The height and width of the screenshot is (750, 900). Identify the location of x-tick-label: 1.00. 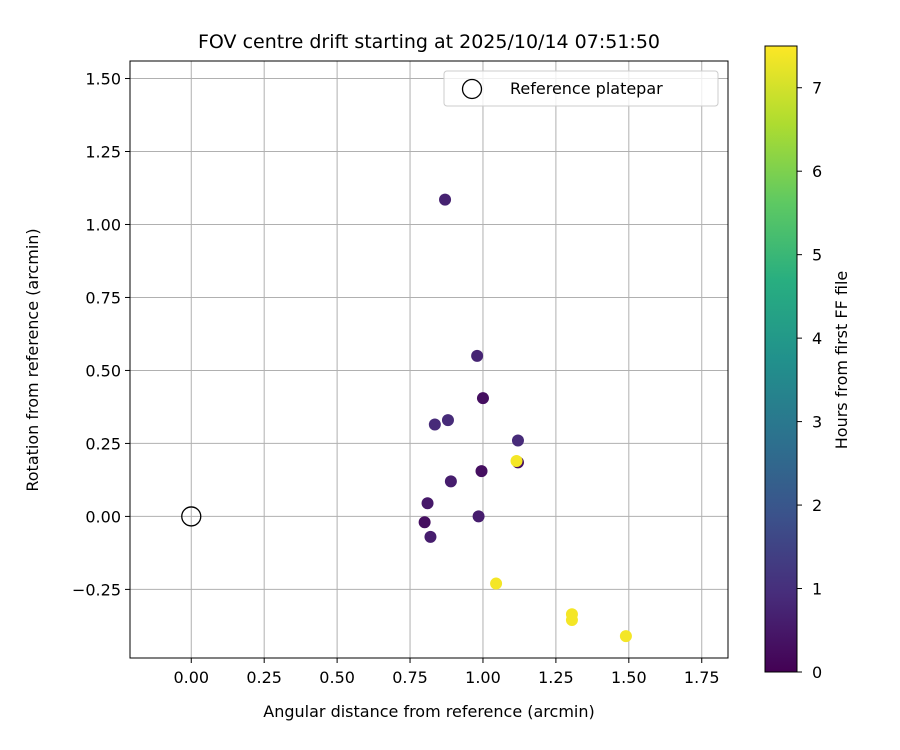
(483, 677).